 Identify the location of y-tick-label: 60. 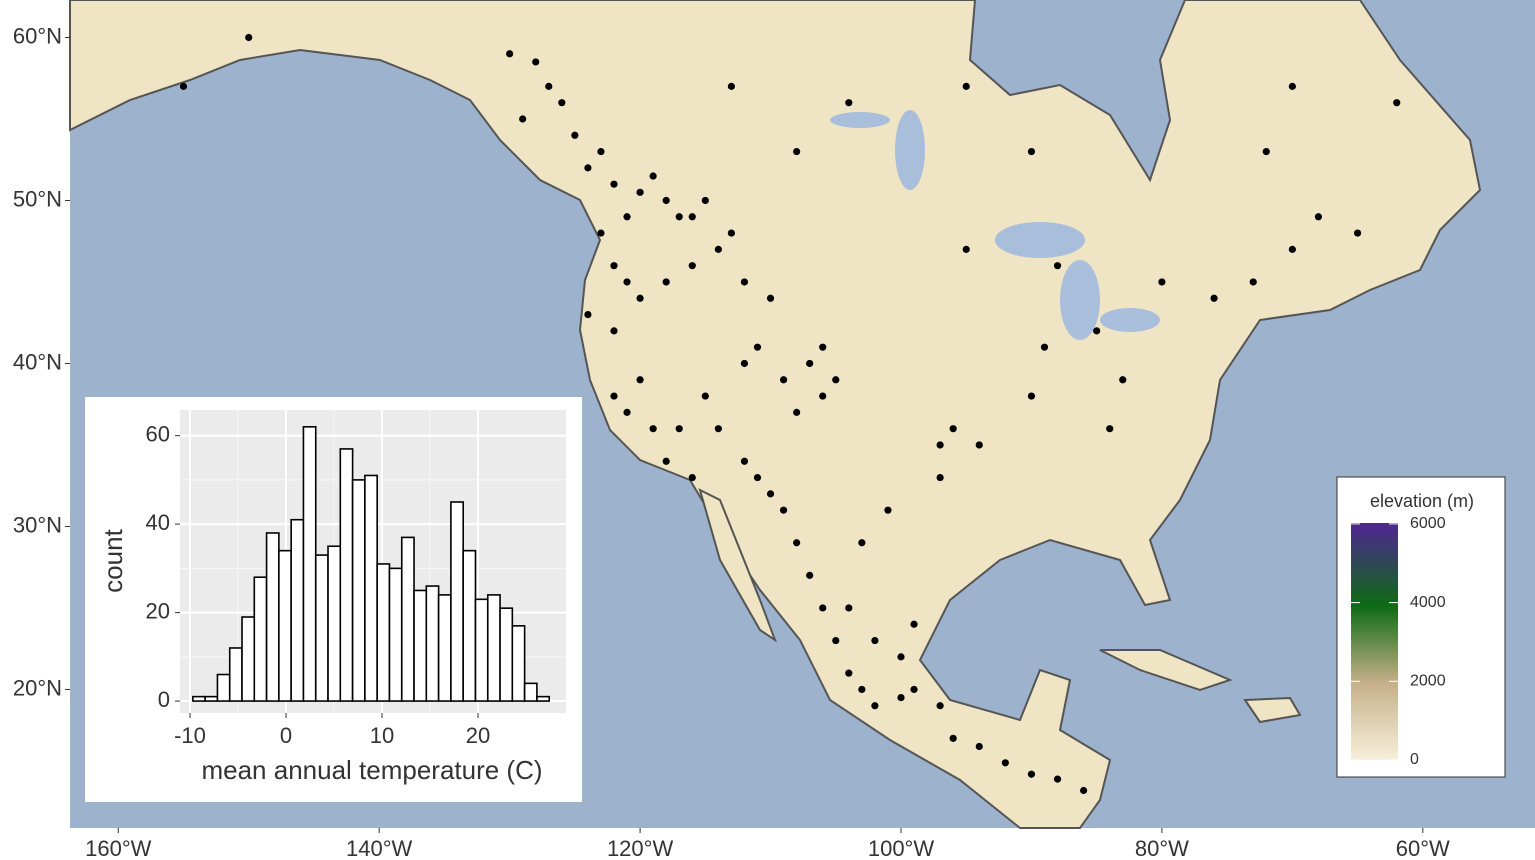
(158, 433).